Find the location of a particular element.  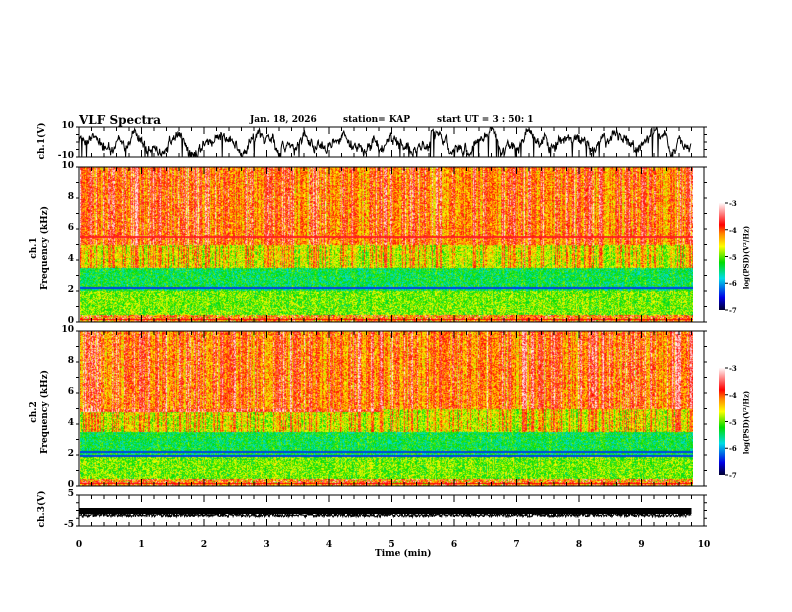

ch1-waveform-line is located at coordinates (385, 142).